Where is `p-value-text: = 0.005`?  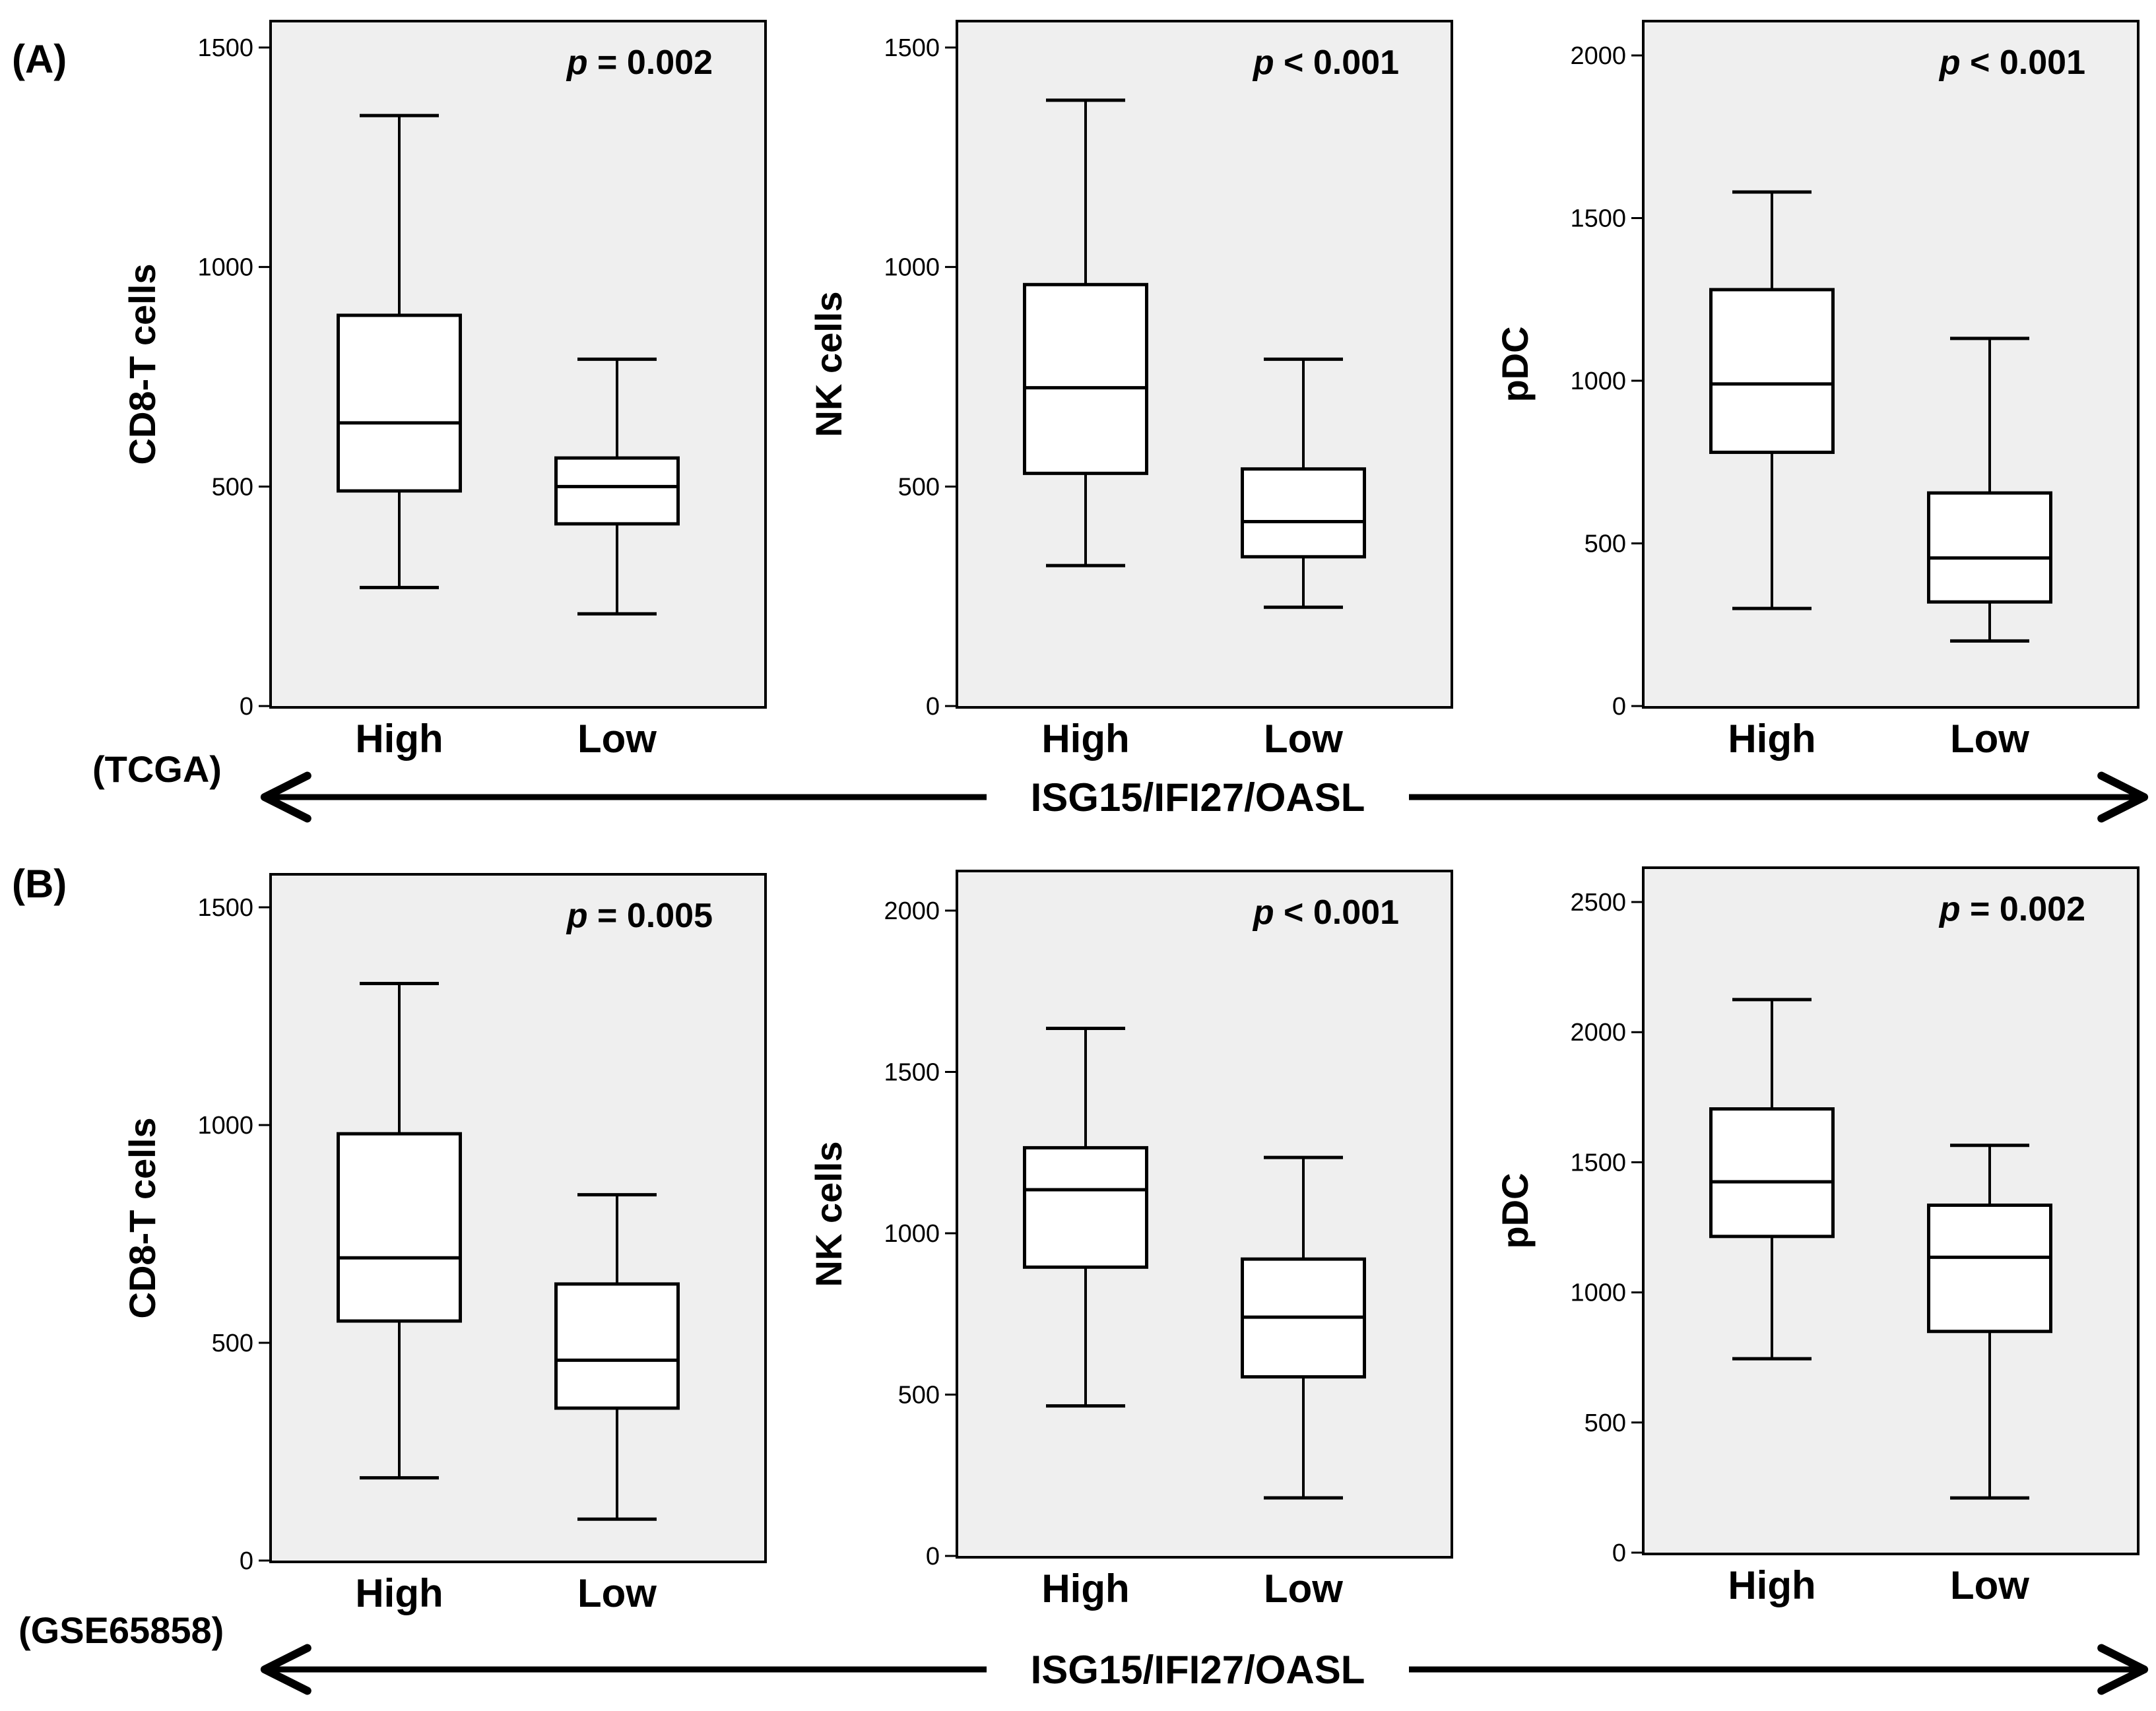 p-value-text: = 0.005 is located at coordinates (650, 916).